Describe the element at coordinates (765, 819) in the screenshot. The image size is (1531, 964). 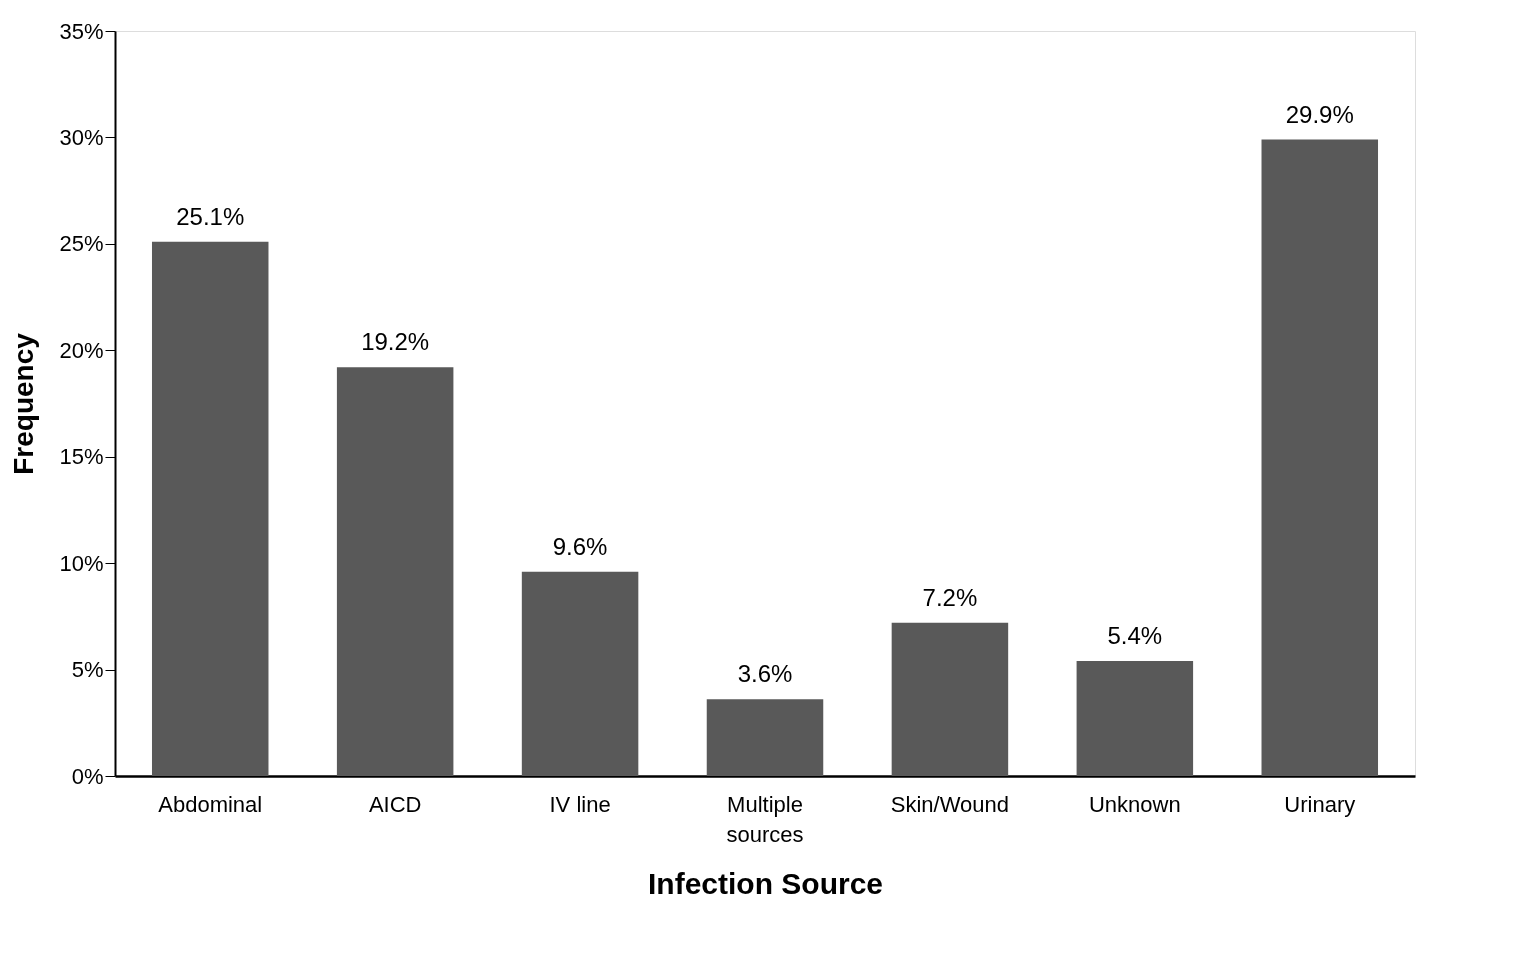
I see `x-tick-label: Multiple sources` at that location.